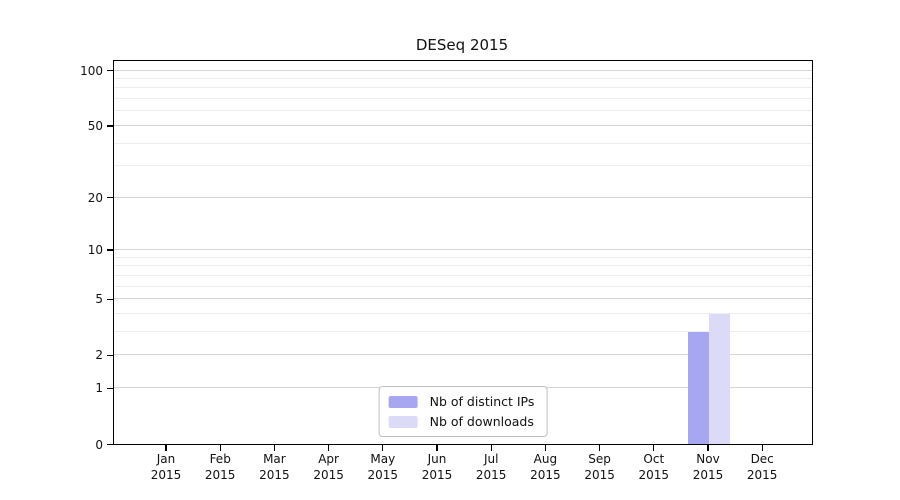  What do you see at coordinates (274, 459) in the screenshot?
I see `month-label: Mar` at bounding box center [274, 459].